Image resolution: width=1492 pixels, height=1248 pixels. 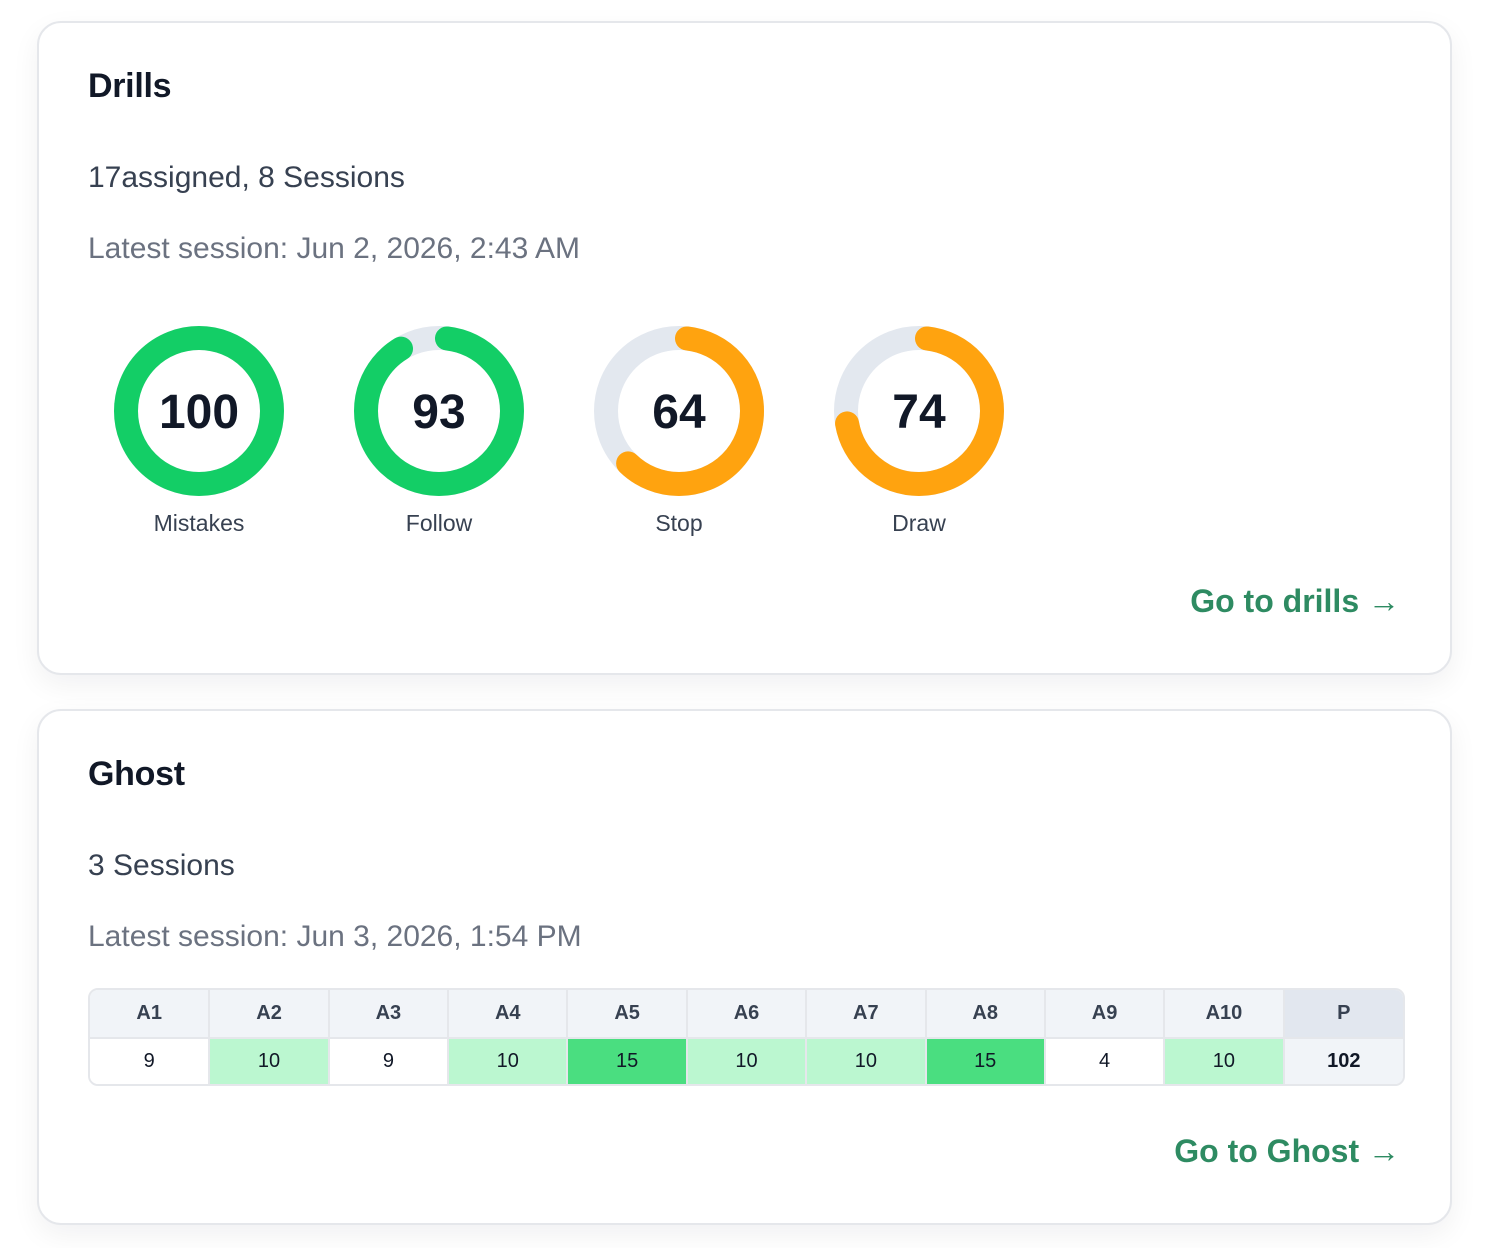 I want to click on gauge-label: Stop, so click(x=679, y=523).